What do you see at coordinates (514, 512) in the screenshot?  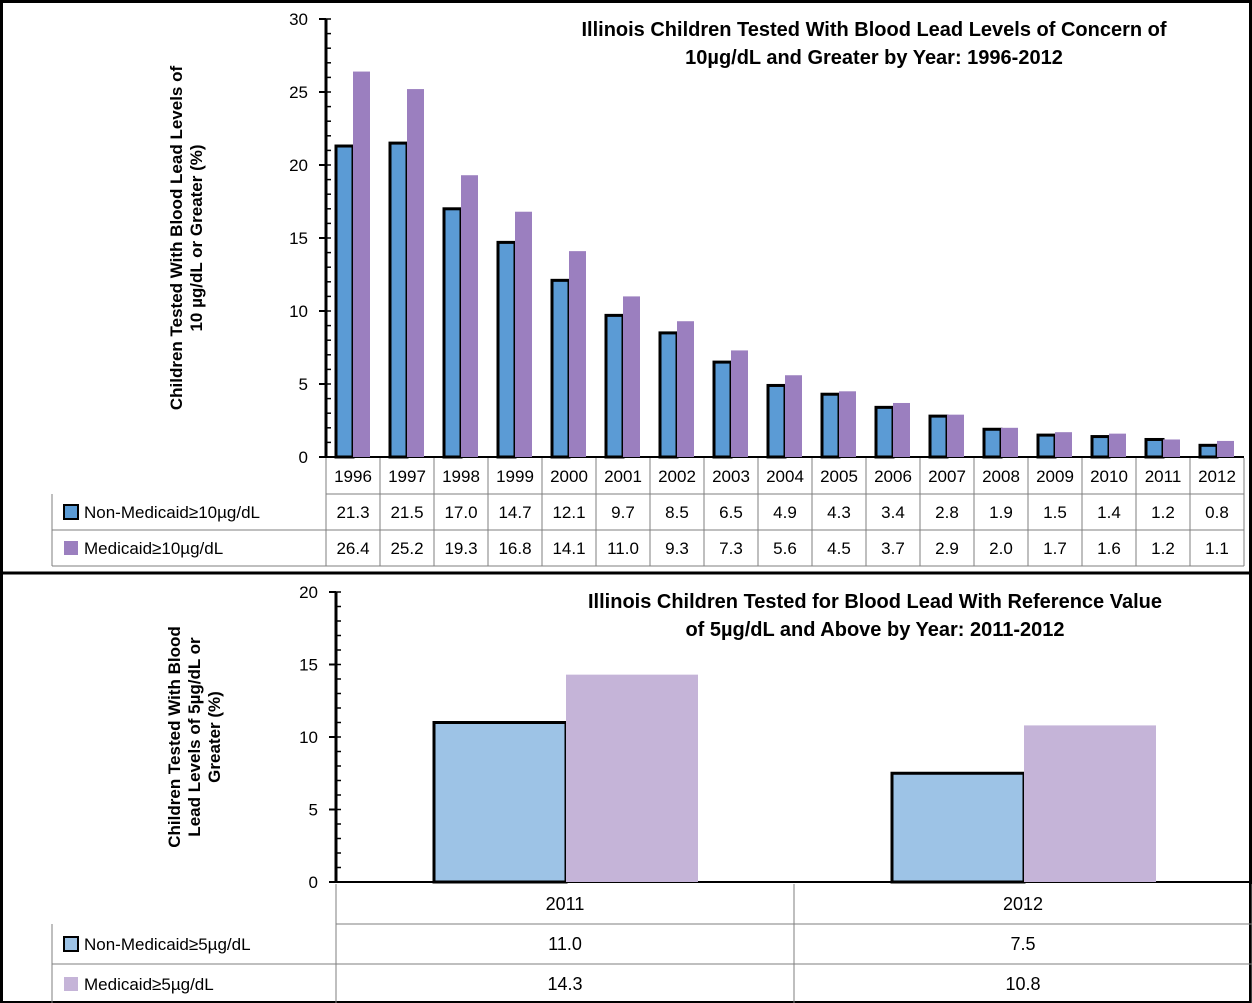 I see `data-table-value: 14.7` at bounding box center [514, 512].